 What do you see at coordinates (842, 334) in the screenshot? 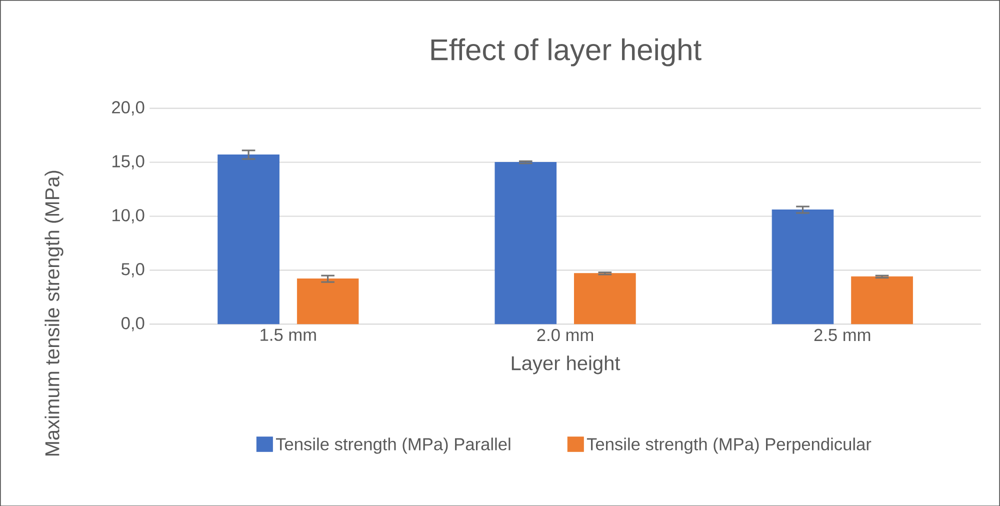
I see `x-tick-label: 2.5 mm` at bounding box center [842, 334].